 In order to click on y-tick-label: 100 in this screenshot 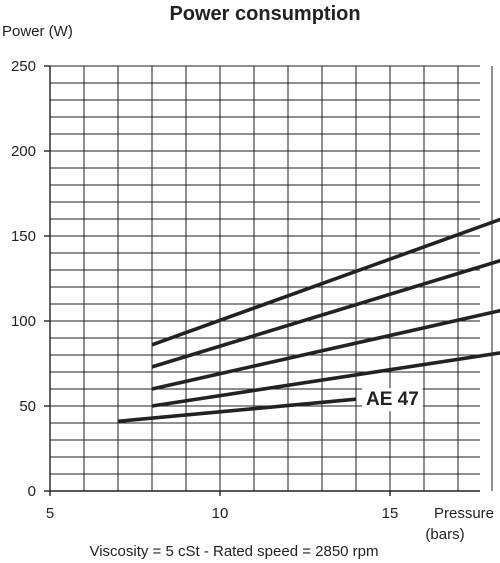, I will do `click(23, 321)`.